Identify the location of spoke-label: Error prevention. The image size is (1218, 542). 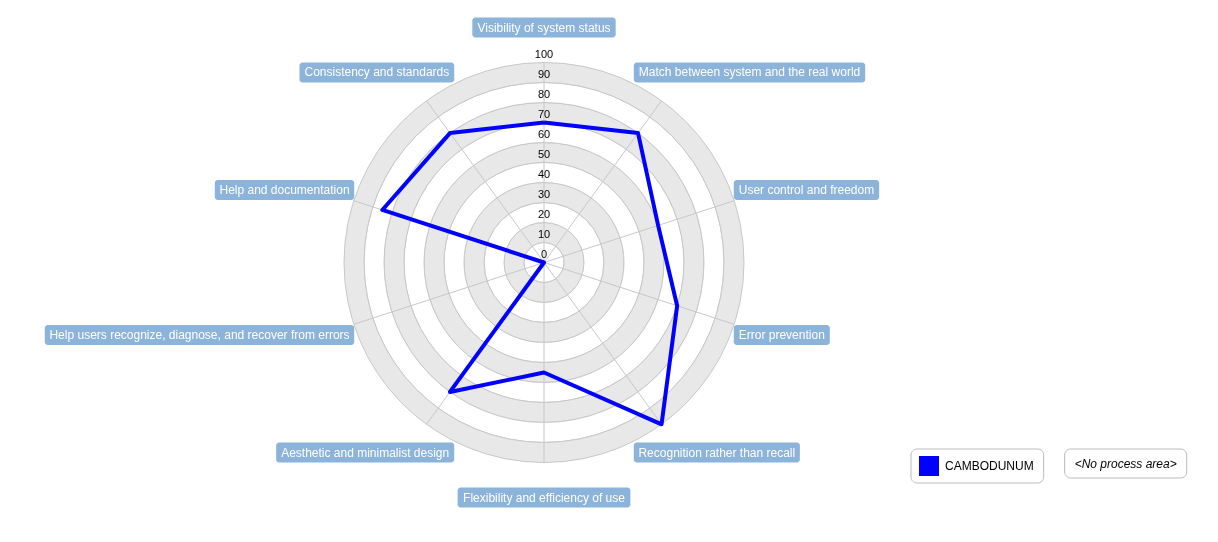
(781, 335).